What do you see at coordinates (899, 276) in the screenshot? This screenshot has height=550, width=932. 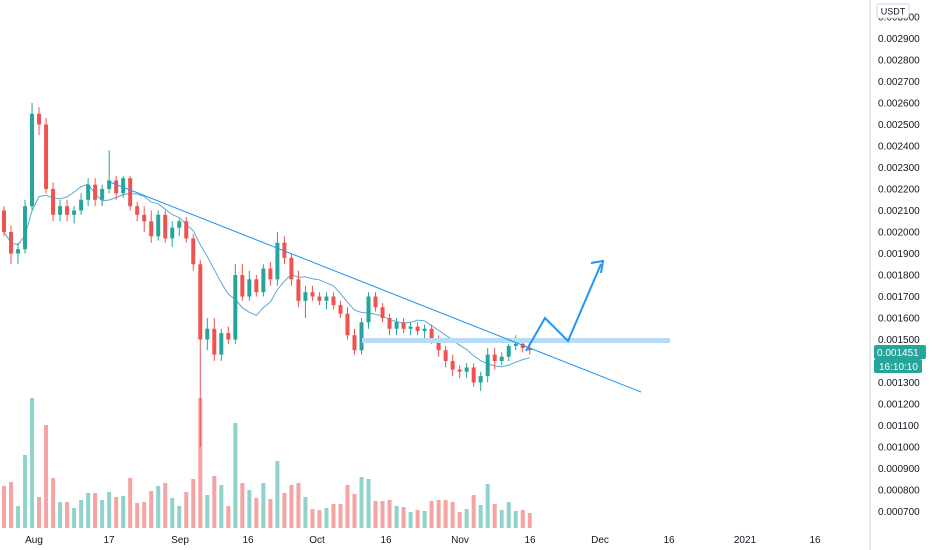 I see `price-tick-label: 0.001800` at bounding box center [899, 276].